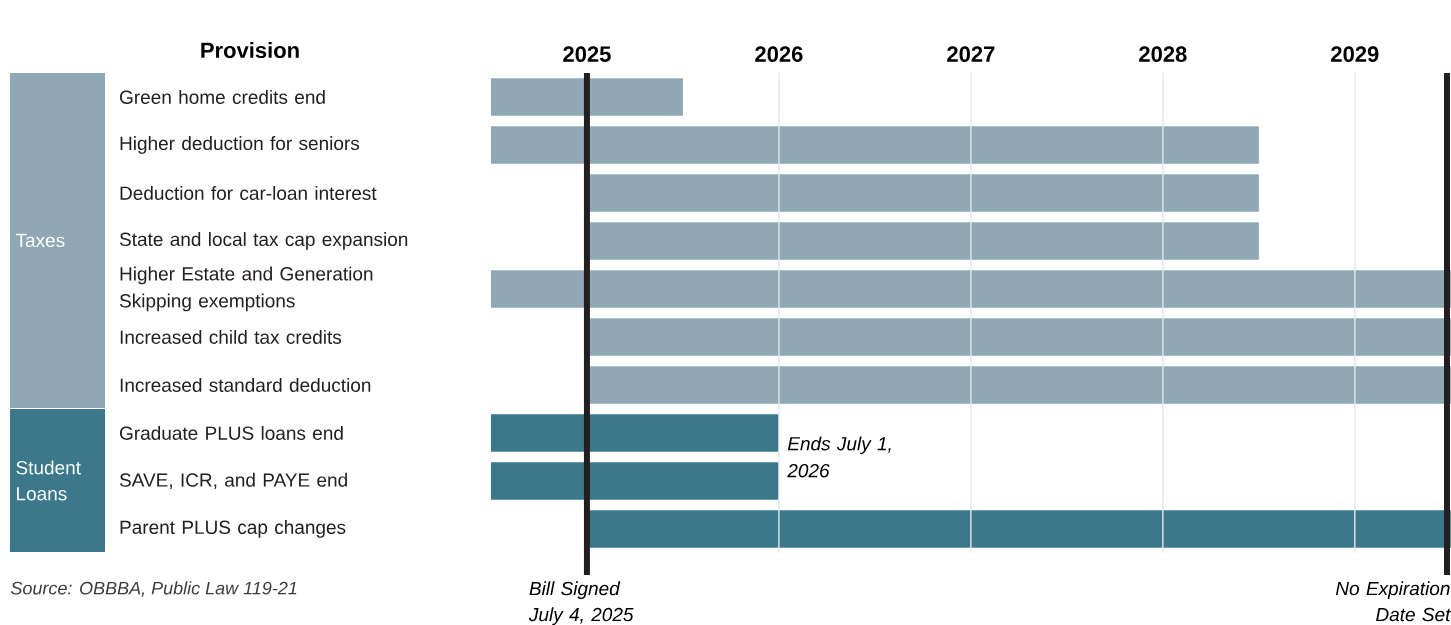 This screenshot has width=1451, height=625. Describe the element at coordinates (48, 480) in the screenshot. I see `text: Student Loans` at that location.